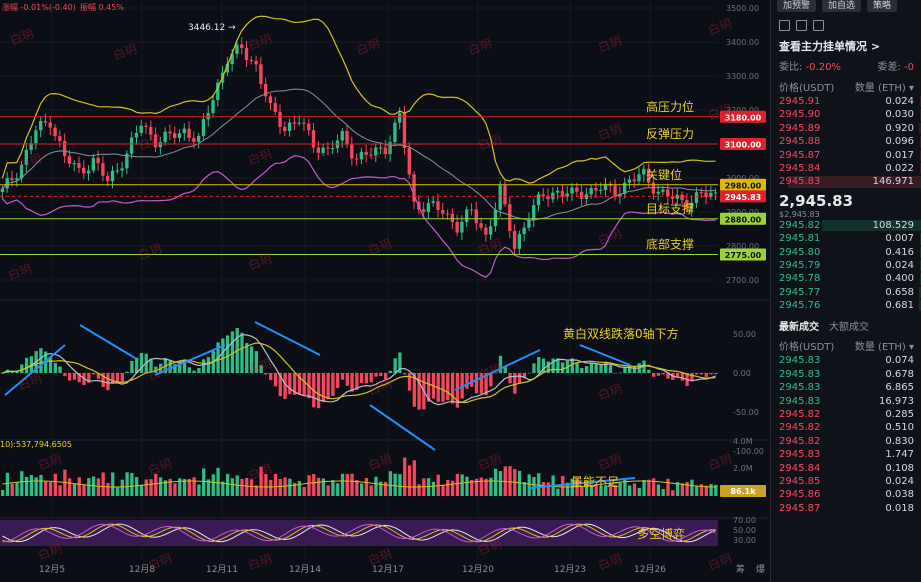 This screenshot has width=921, height=582. What do you see at coordinates (884, 88) in the screenshot?
I see `qty-column-header: 数量 (ETH) ▾` at bounding box center [884, 88].